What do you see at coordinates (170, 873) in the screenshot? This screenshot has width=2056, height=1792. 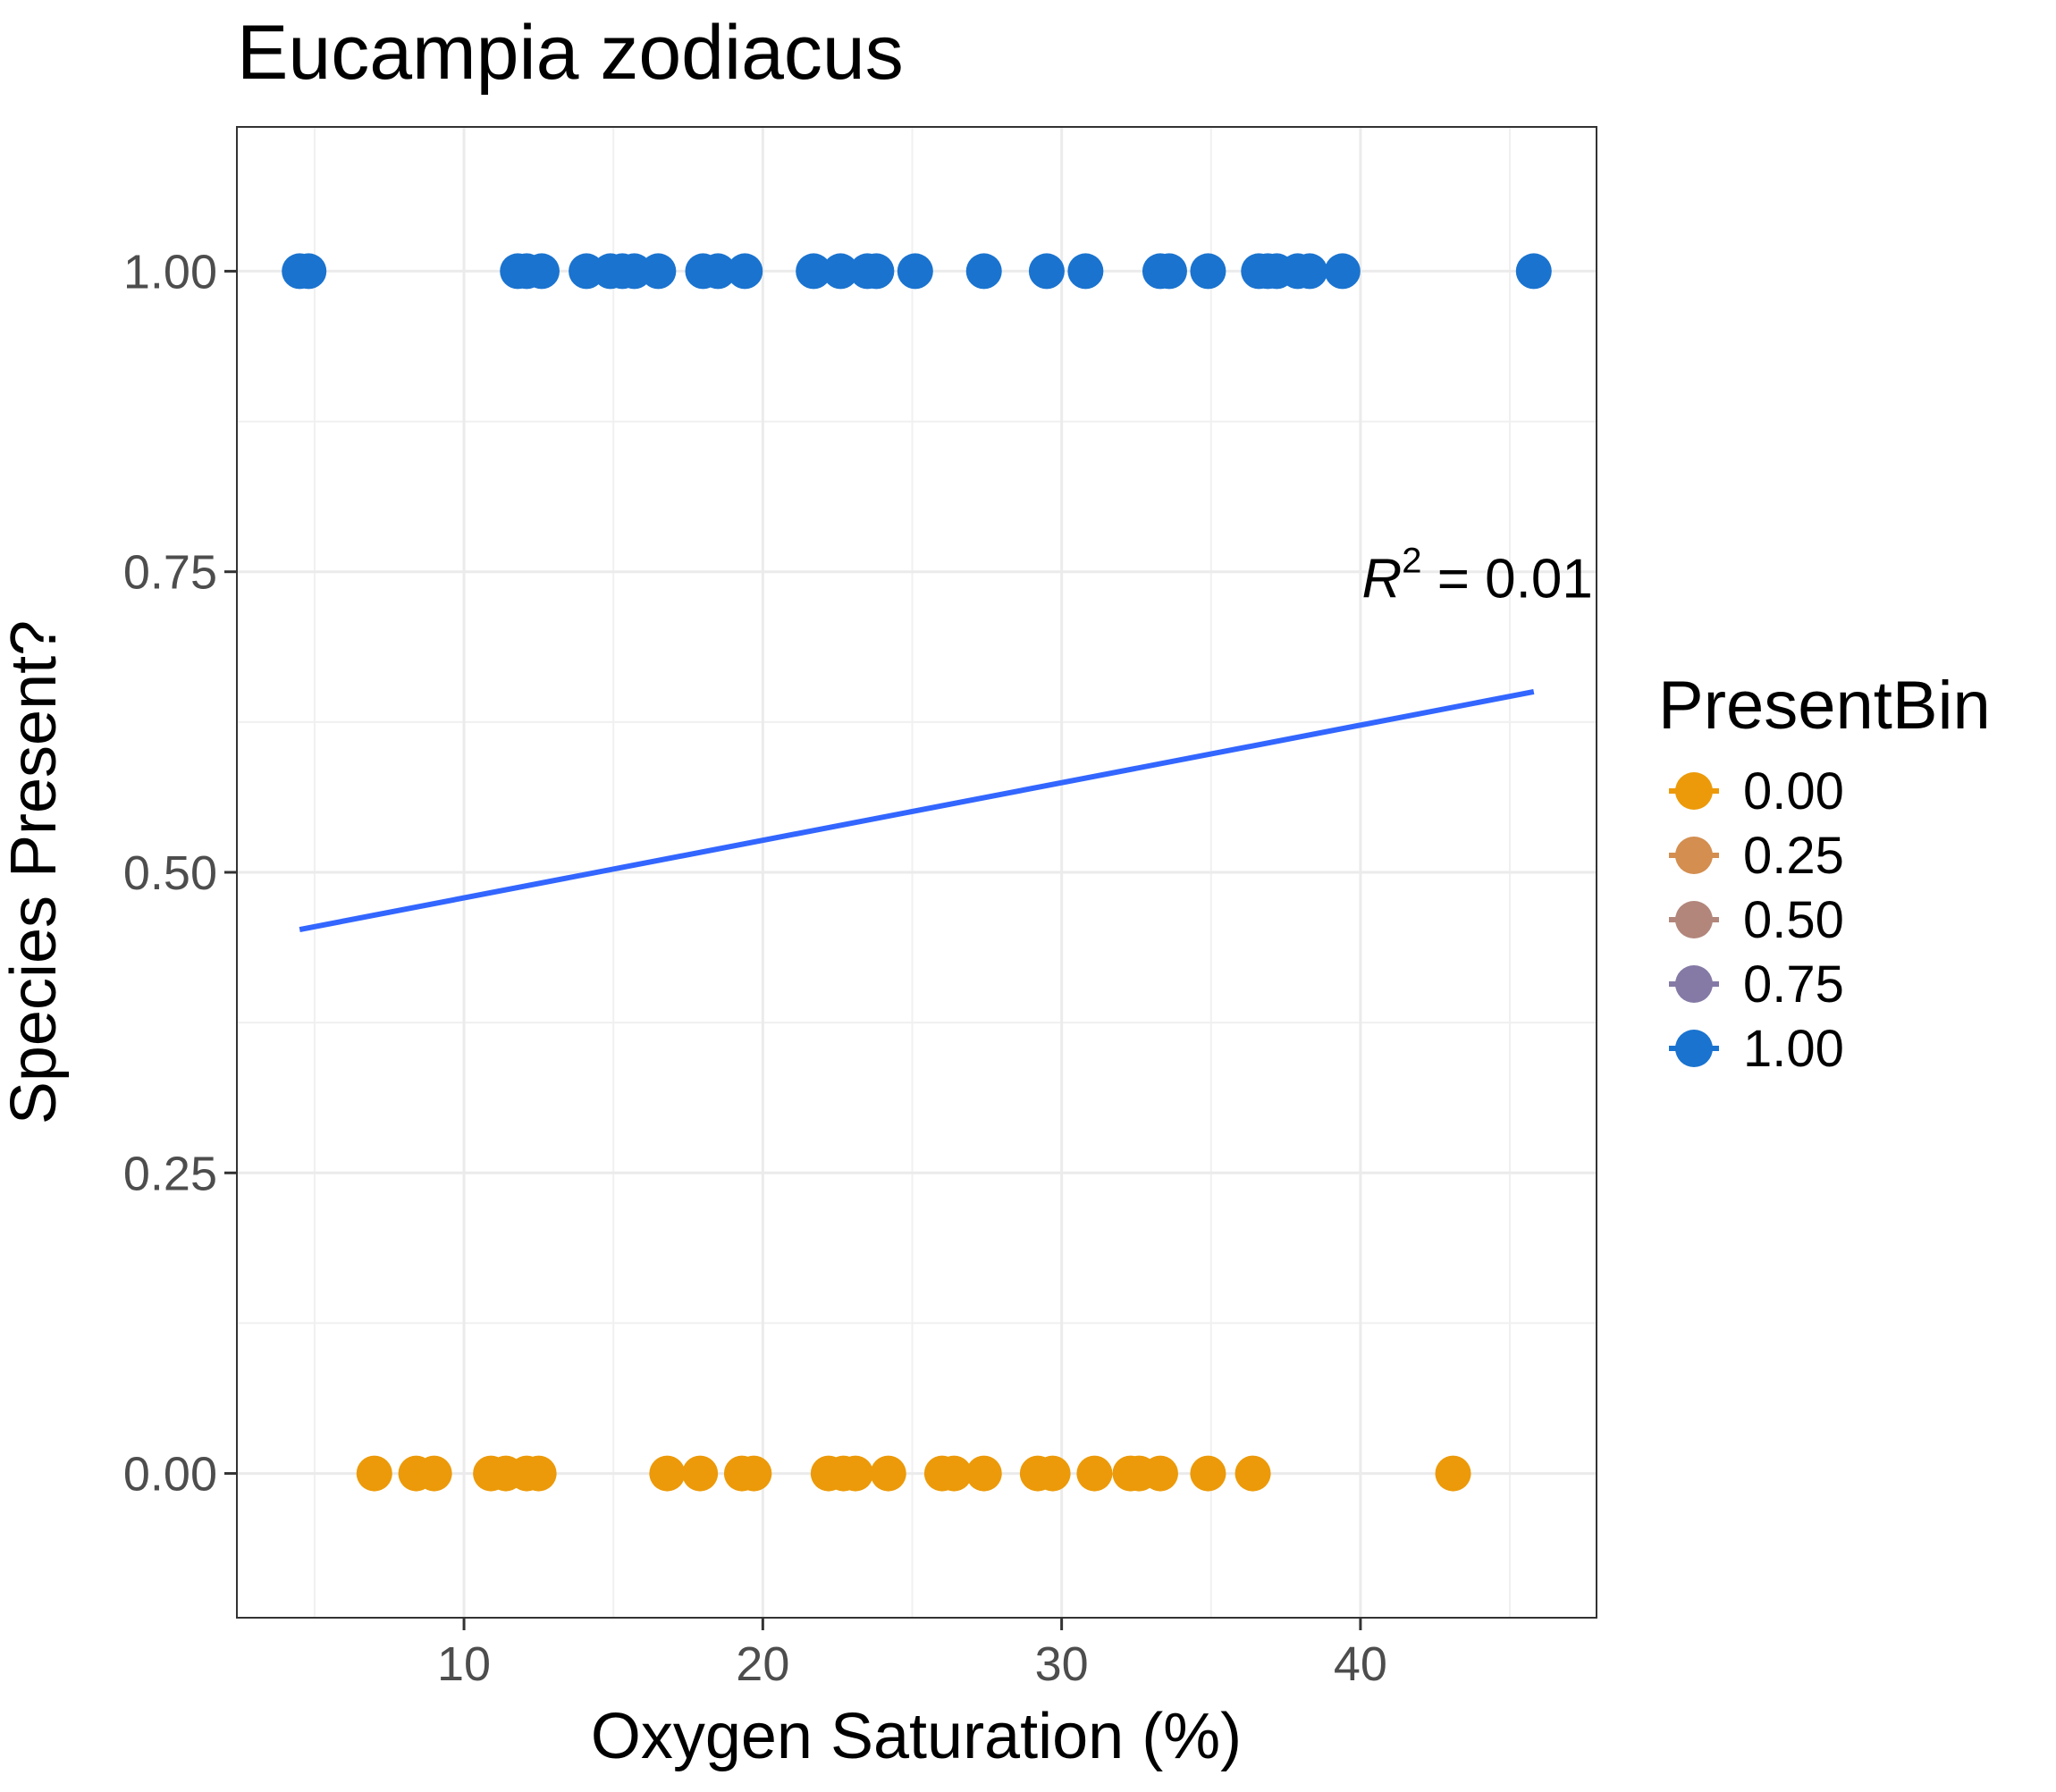 I see `y-tick-label: 0.50` at bounding box center [170, 873].